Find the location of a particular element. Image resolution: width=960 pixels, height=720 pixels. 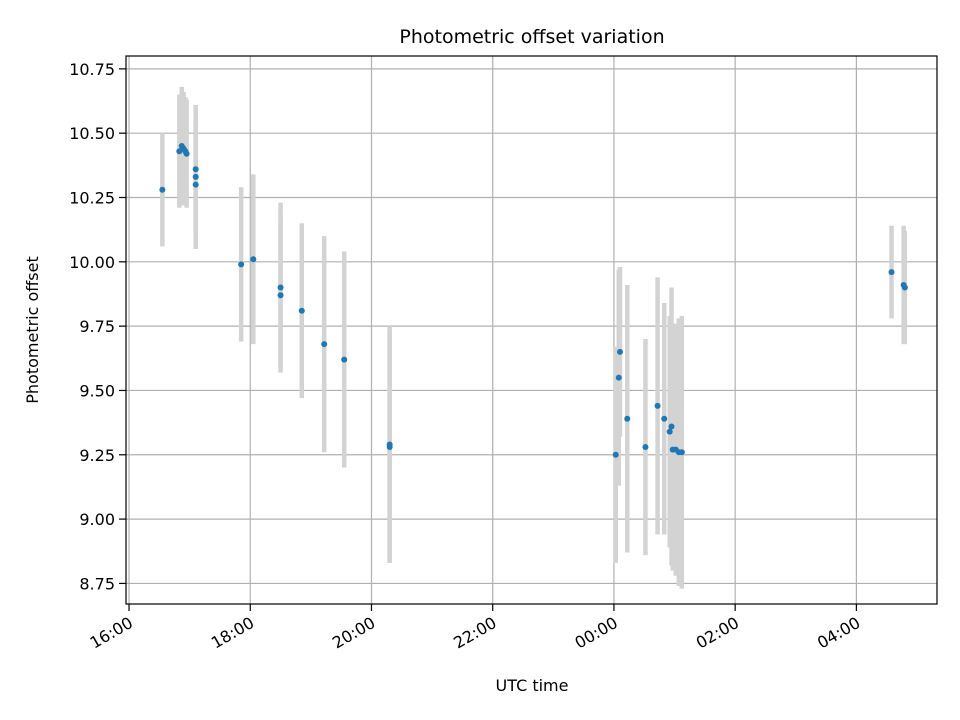

y-axis-title: Photometric offset is located at coordinates (32, 330).